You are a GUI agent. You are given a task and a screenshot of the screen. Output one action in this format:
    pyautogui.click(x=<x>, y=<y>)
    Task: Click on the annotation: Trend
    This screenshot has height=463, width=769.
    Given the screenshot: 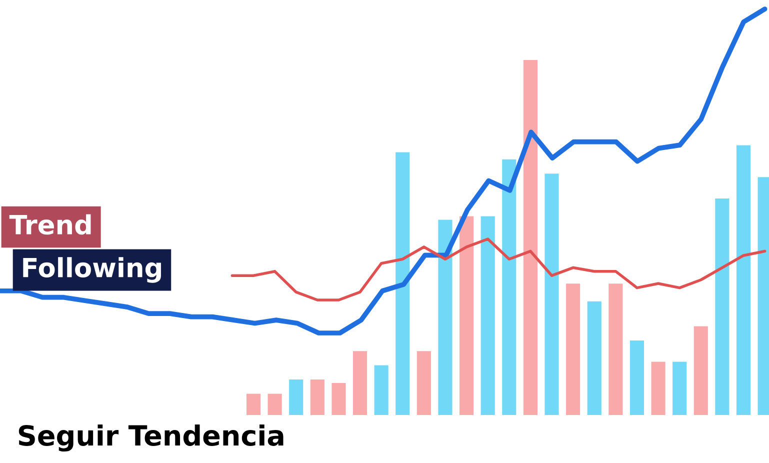 What is the action you would take?
    pyautogui.click(x=50, y=224)
    